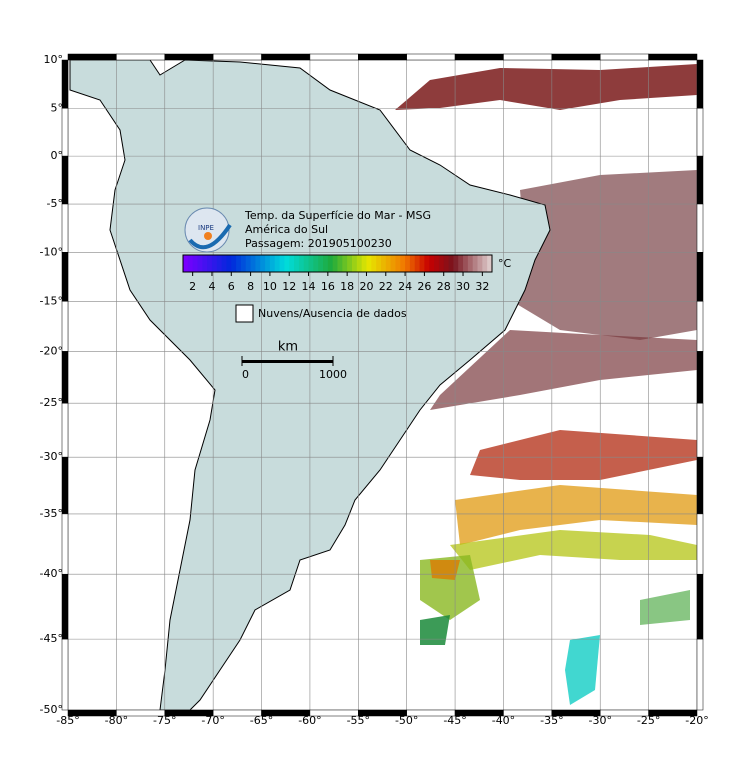 This screenshot has height=781, width=741. What do you see at coordinates (54, 59) in the screenshot?
I see `y-tick-label: 10°` at bounding box center [54, 59].